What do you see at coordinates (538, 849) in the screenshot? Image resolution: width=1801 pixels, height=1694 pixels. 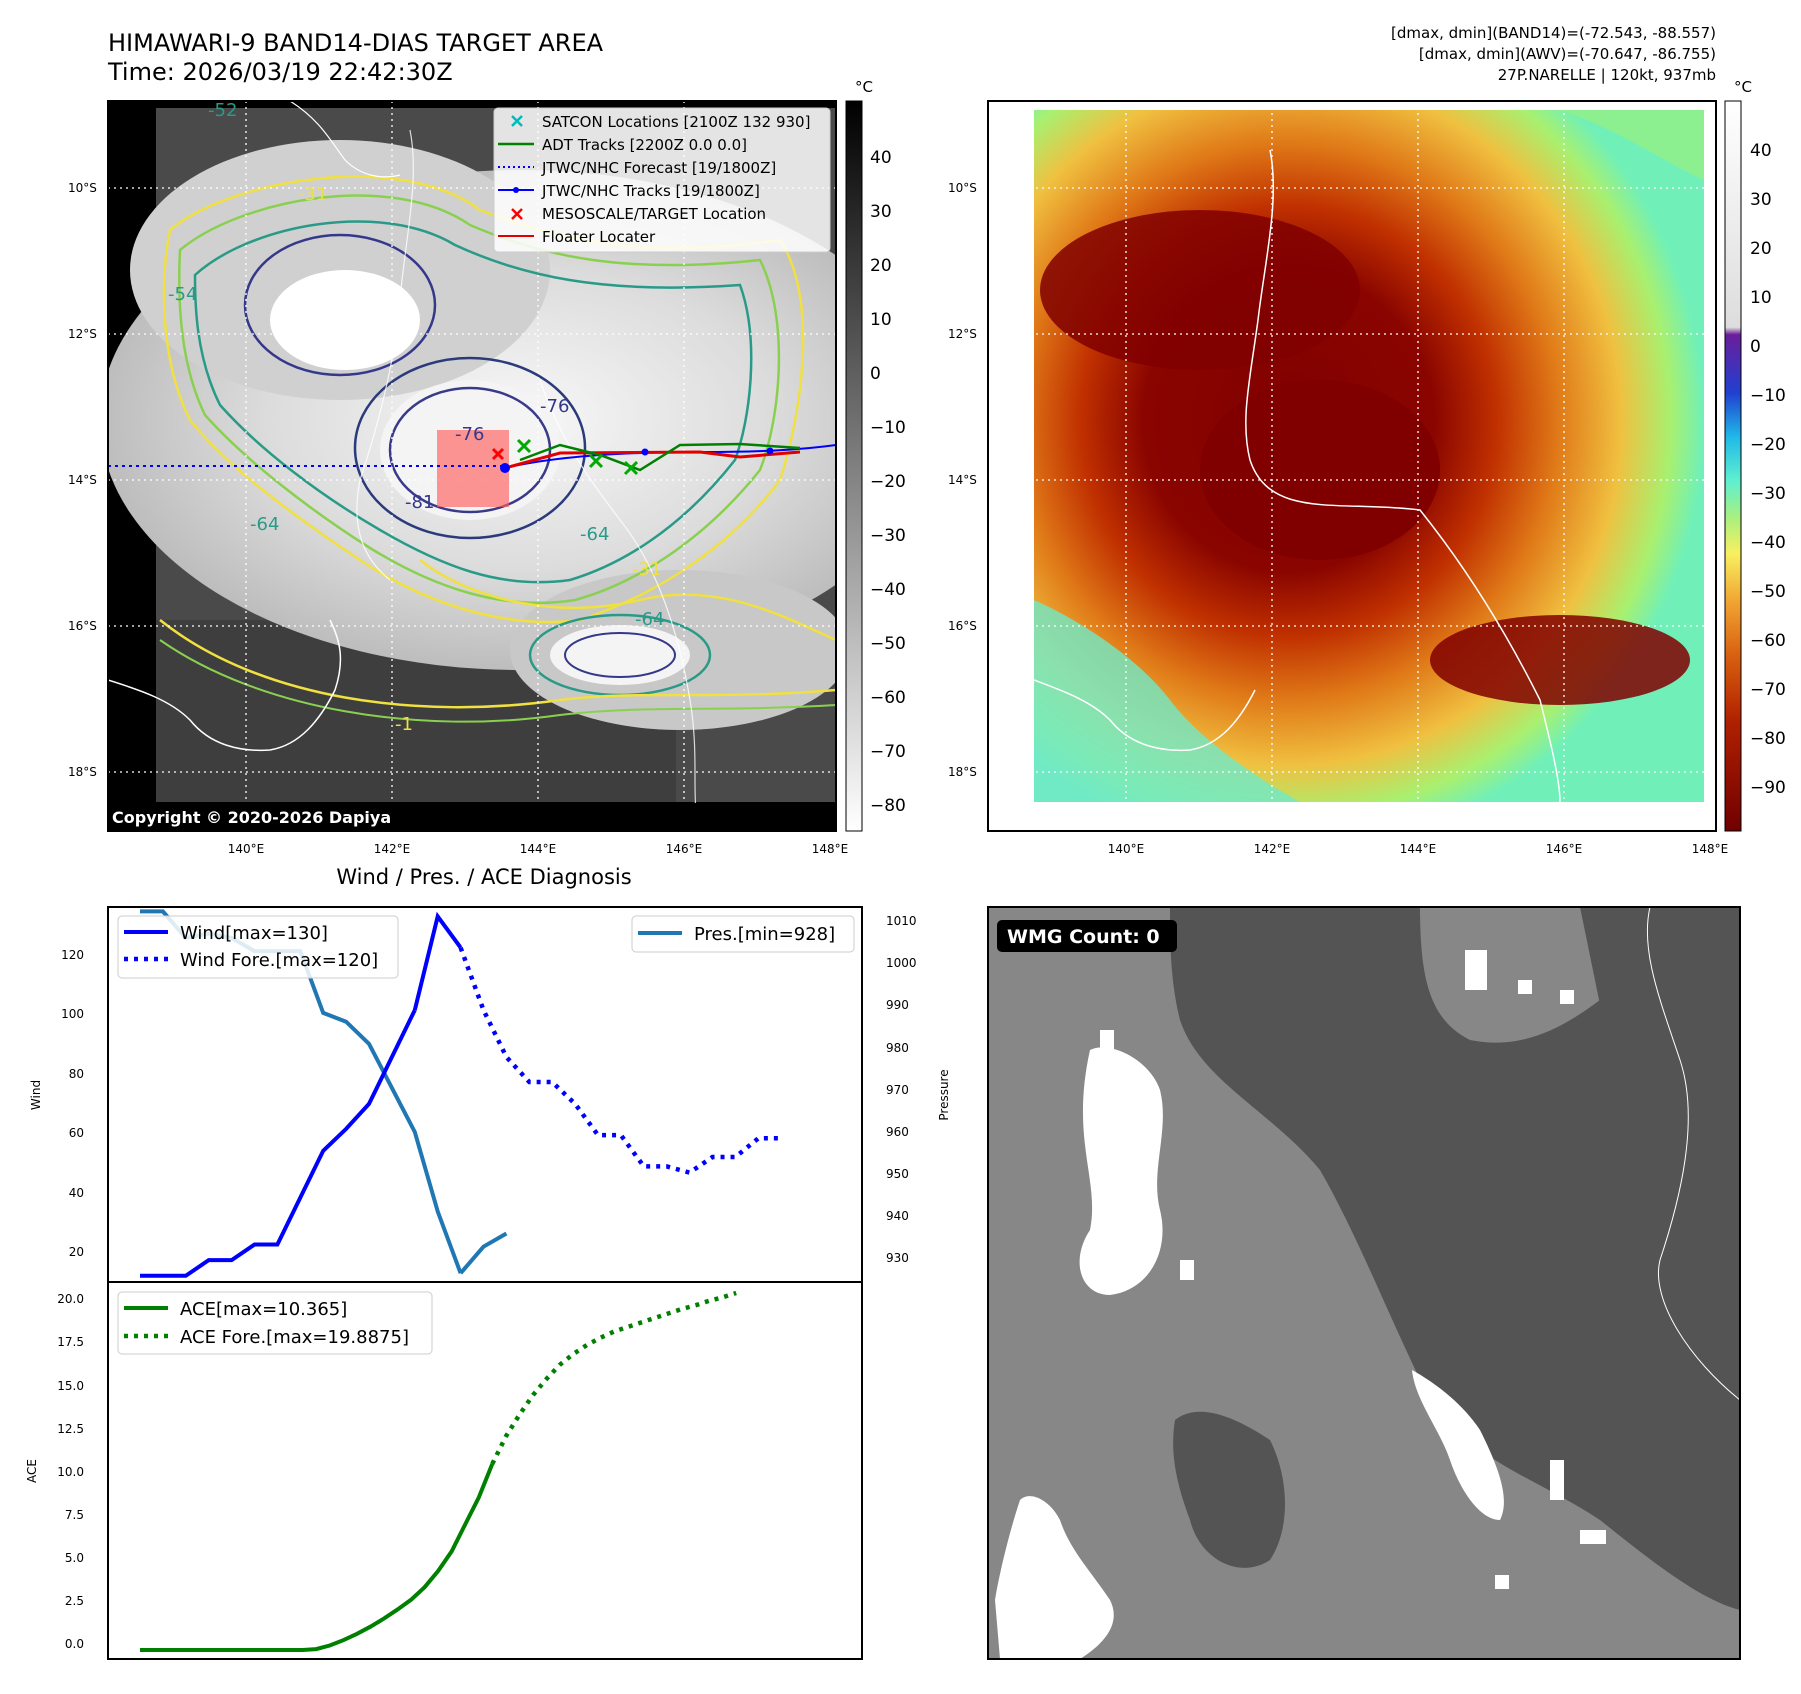 I see `ir-lon-labels: 140°E 142°E 144°E 146°E 148°E` at bounding box center [538, 849].